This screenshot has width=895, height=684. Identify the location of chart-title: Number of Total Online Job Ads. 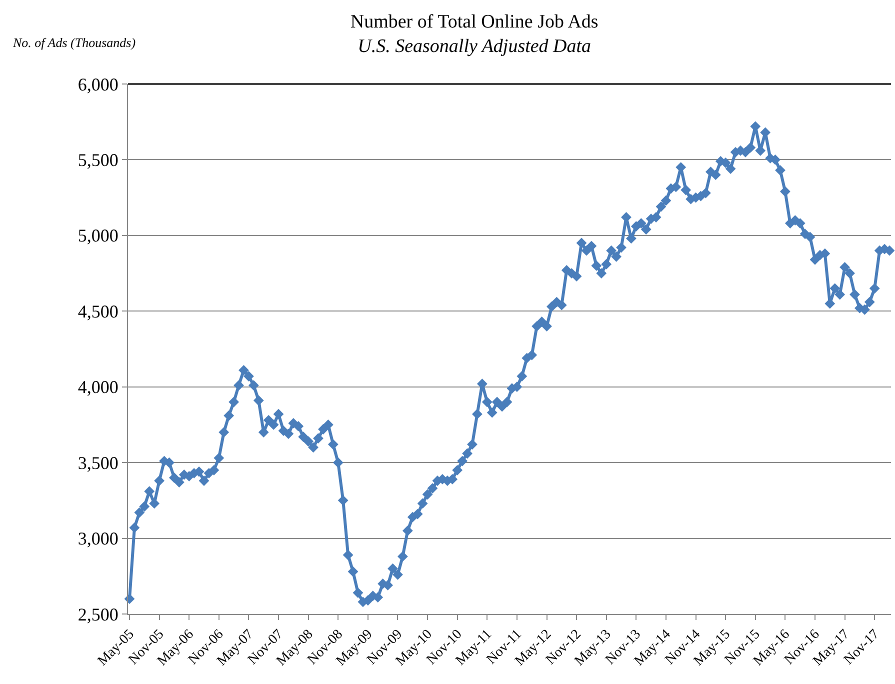
(474, 21).